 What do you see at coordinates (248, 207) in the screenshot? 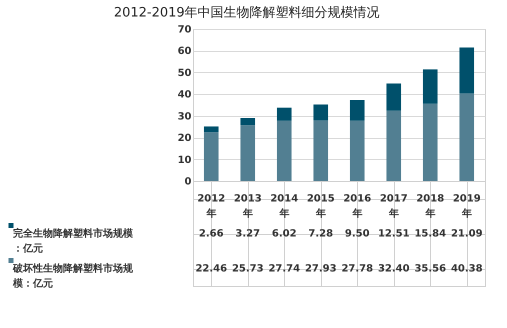
I see `x-tick-label: 2013年` at bounding box center [248, 207].